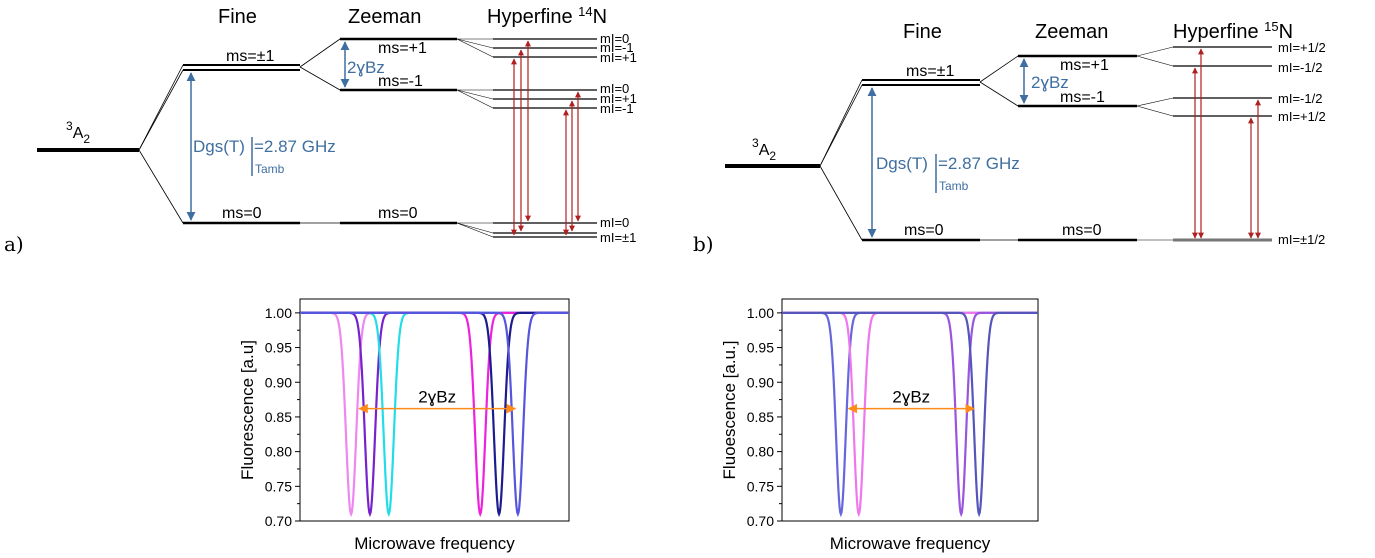 The width and height of the screenshot is (1375, 558). Describe the element at coordinates (729, 410) in the screenshot. I see `y-axis-label: Fluoescence [a.u.]` at that location.